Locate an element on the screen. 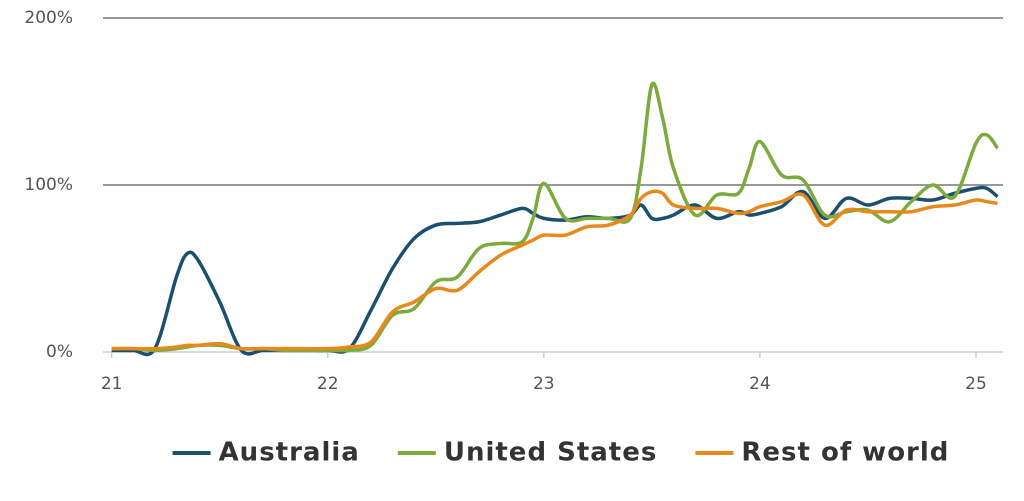 The image size is (1024, 501). legend-label: Rest of world is located at coordinates (845, 453).